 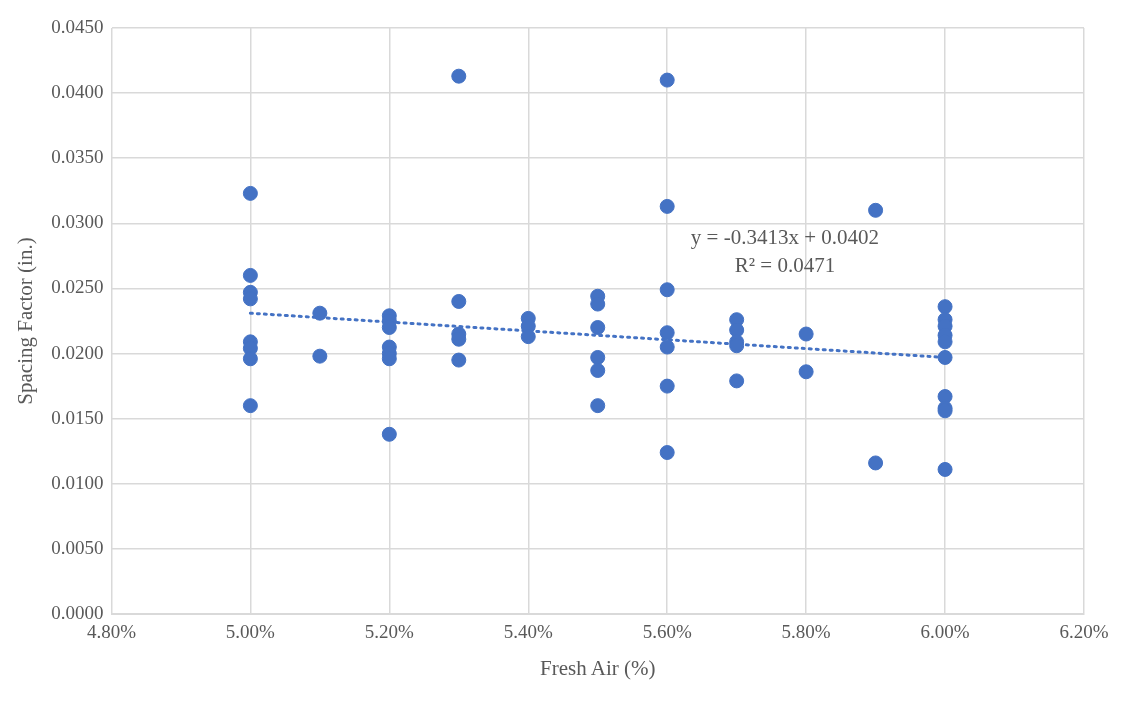 I want to click on y-tick-label: 0.0050, so click(x=77, y=547).